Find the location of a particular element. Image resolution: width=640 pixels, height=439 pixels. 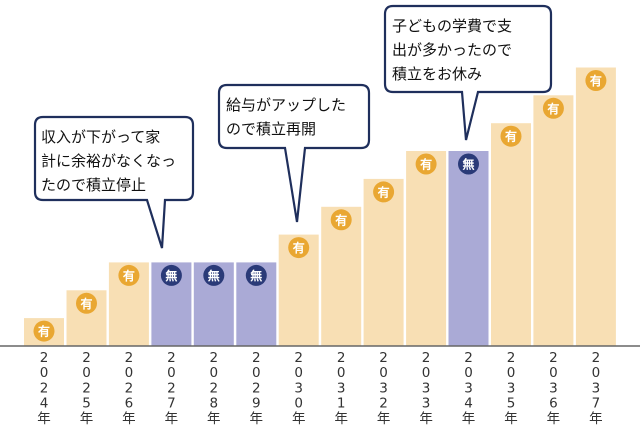

bar-2033年 is located at coordinates (426, 248).